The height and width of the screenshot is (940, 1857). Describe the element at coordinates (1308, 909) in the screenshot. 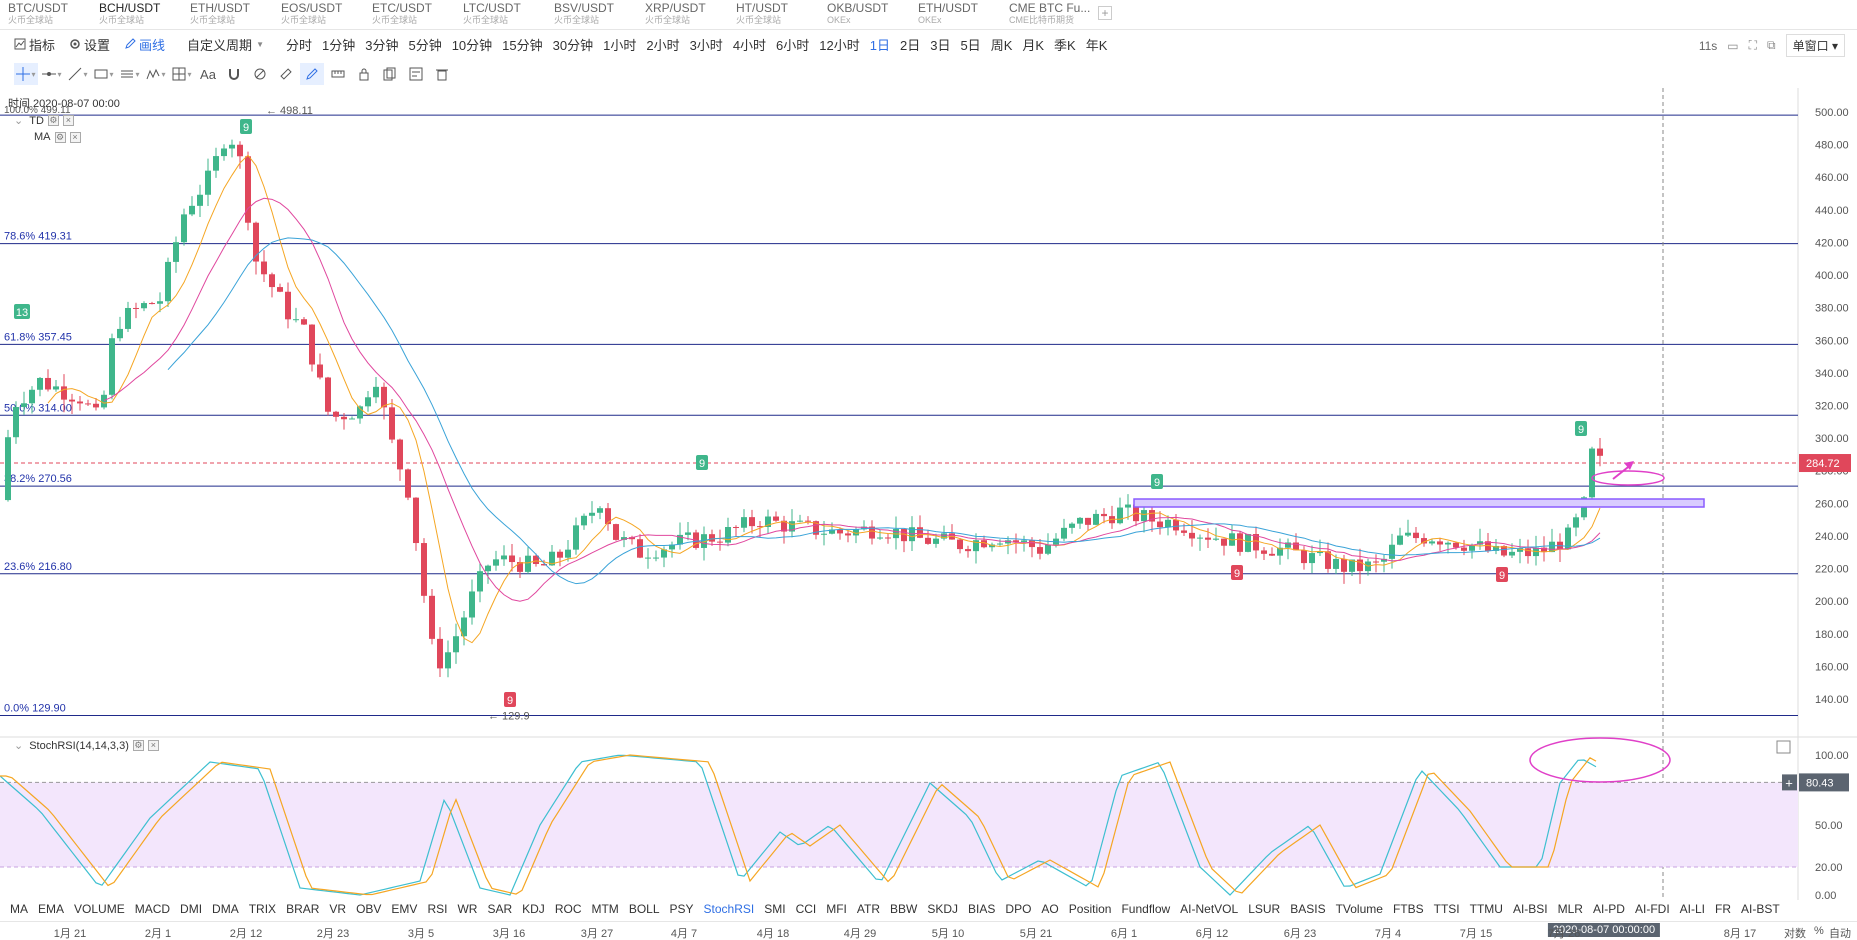

I see `indicator-tab: BASIS` at that location.